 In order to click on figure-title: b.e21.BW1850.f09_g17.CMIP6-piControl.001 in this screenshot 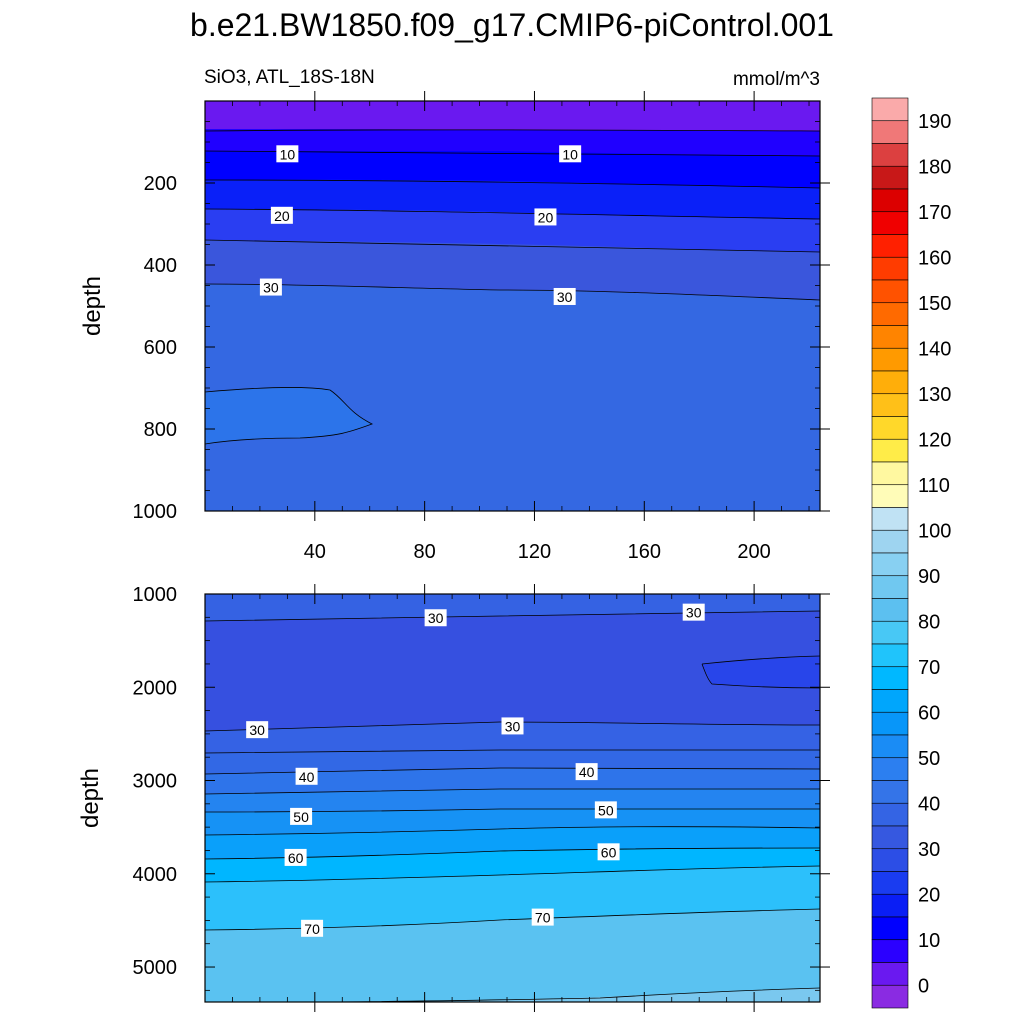, I will do `click(512, 25)`.